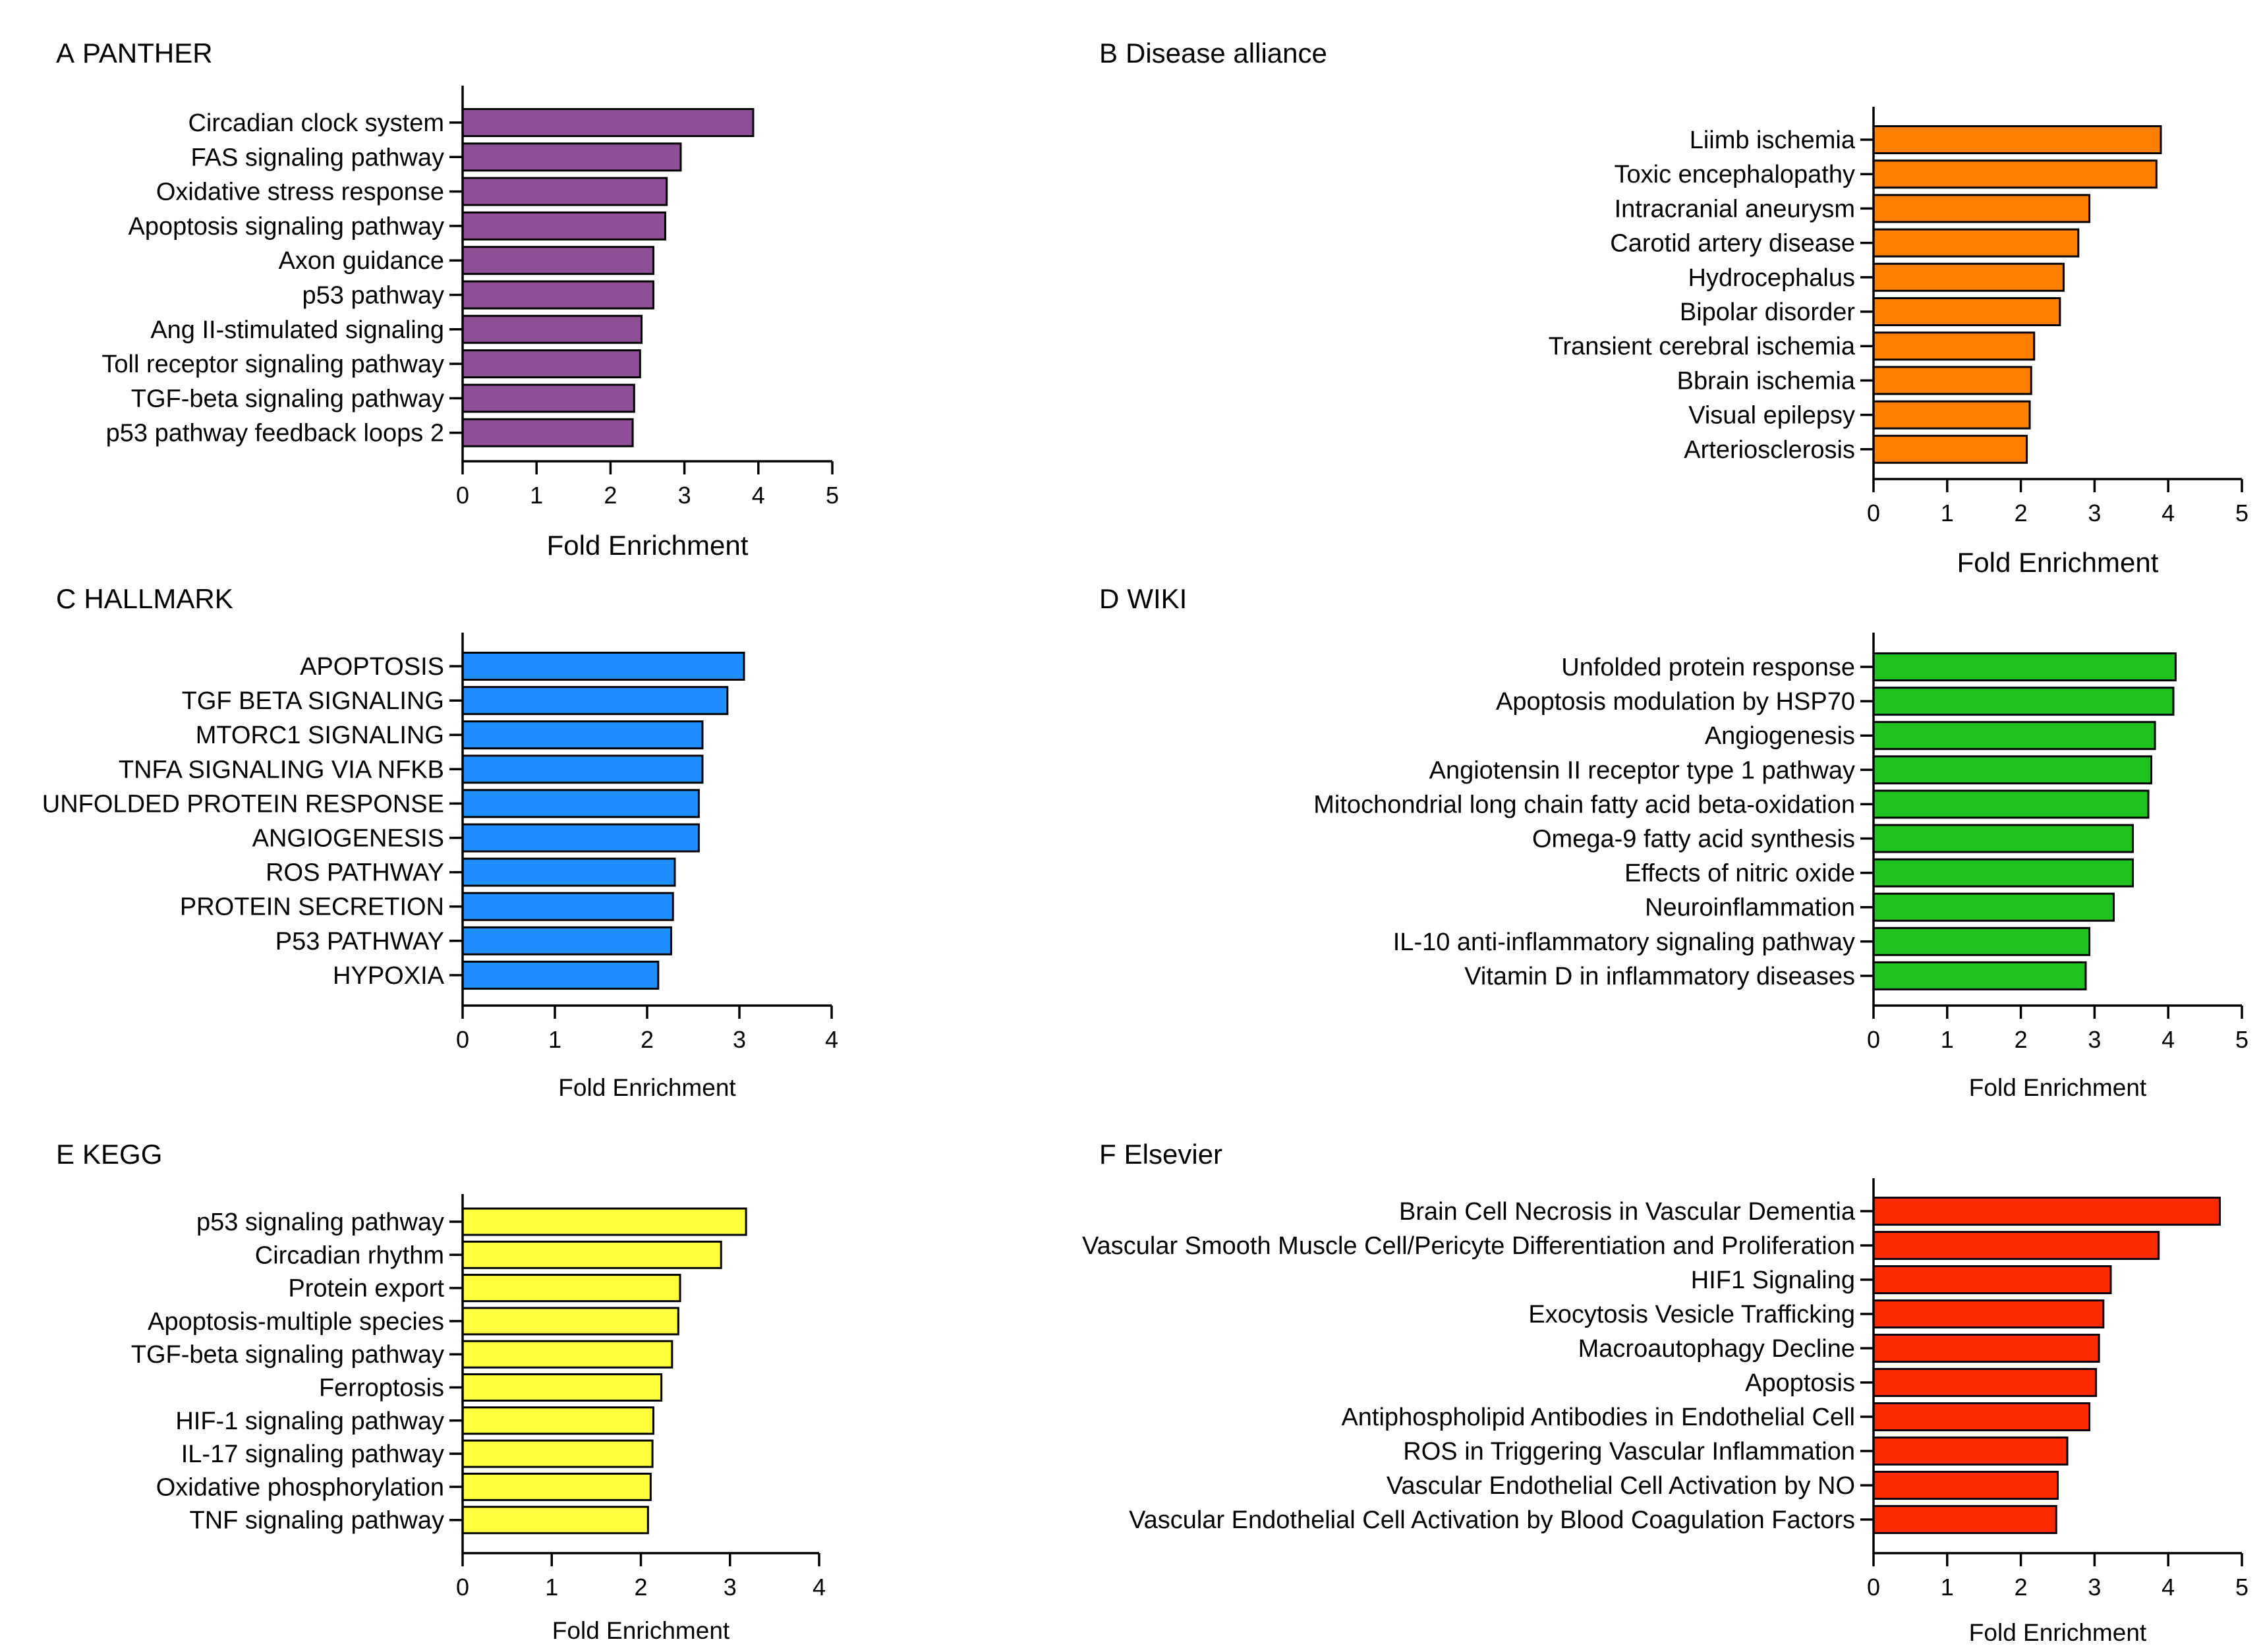 The width and height of the screenshot is (2261, 1652). What do you see at coordinates (1800, 1383) in the screenshot?
I see `category-label: Apoptosis` at bounding box center [1800, 1383].